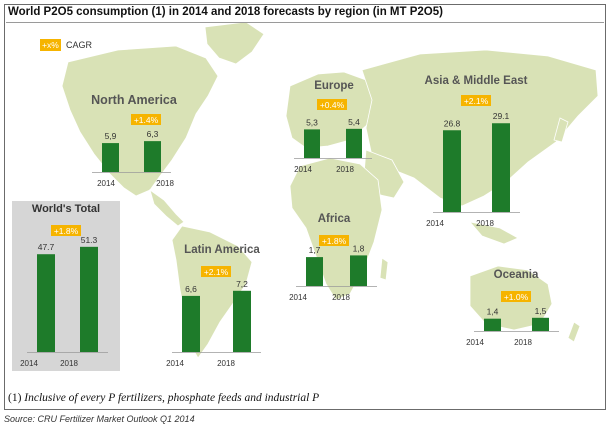 This screenshot has height=426, width=614. Describe the element at coordinates (354, 122) in the screenshot. I see `europe-value-2018: 5,4` at that location.